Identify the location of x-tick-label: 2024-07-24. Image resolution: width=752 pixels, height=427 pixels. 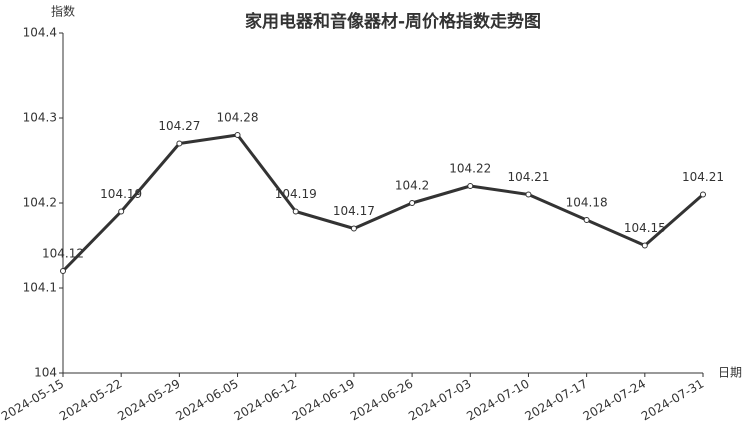
(614, 400).